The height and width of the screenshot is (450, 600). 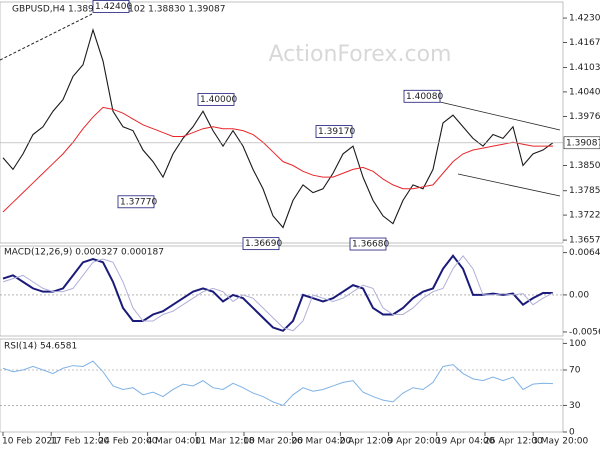 I want to click on last-price-label: 1.39087, so click(x=583, y=143).